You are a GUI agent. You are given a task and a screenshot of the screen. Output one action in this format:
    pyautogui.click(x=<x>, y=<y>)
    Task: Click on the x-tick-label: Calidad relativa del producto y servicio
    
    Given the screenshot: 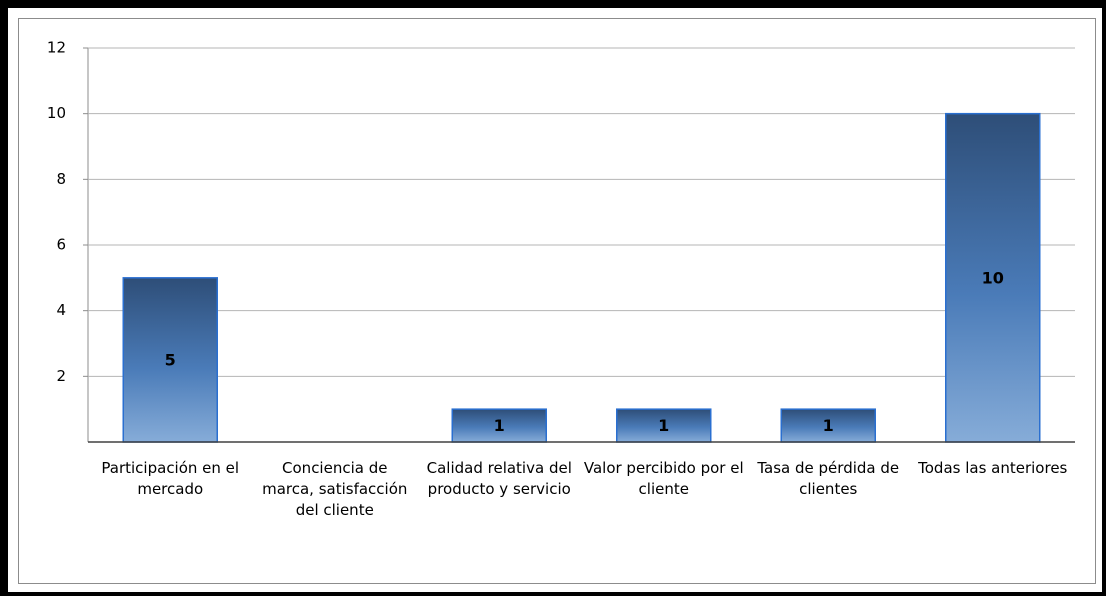 What is the action you would take?
    pyautogui.click(x=499, y=478)
    